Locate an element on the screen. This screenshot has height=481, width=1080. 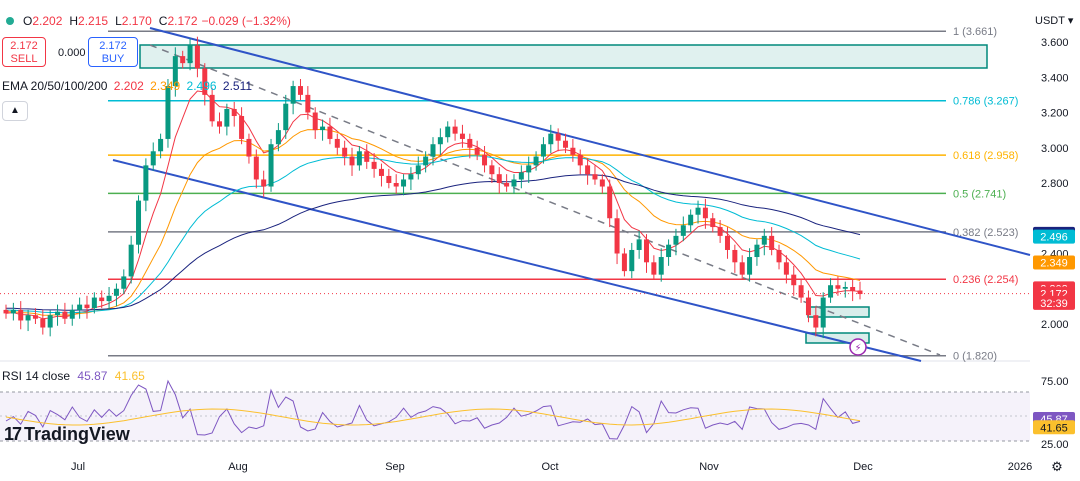
ohlc-close-key: C is located at coordinates (163, 21).